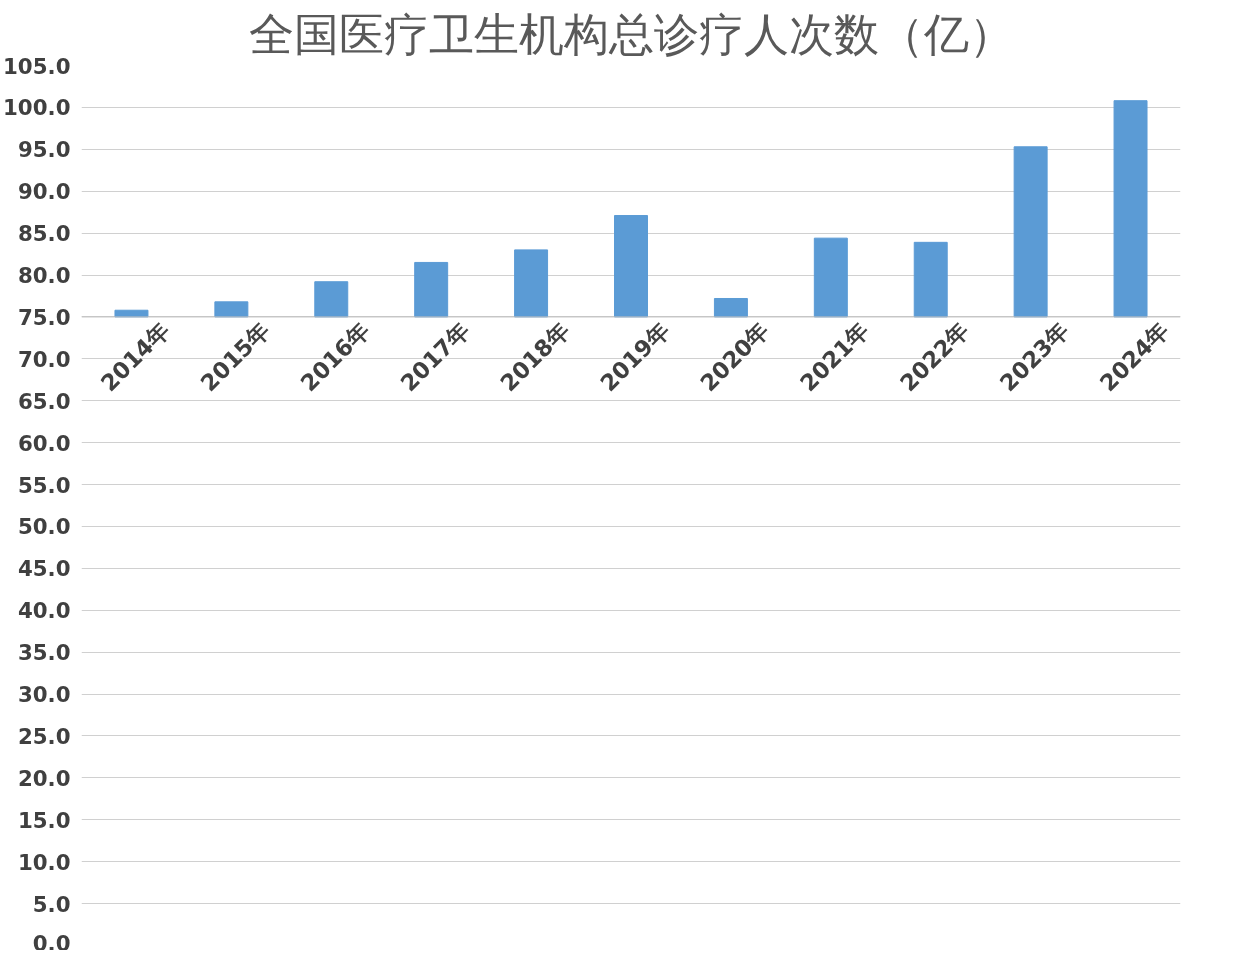 The width and height of the screenshot is (1237, 974). Describe the element at coordinates (44, 862) in the screenshot. I see `y-tick-label: 10.0` at that location.